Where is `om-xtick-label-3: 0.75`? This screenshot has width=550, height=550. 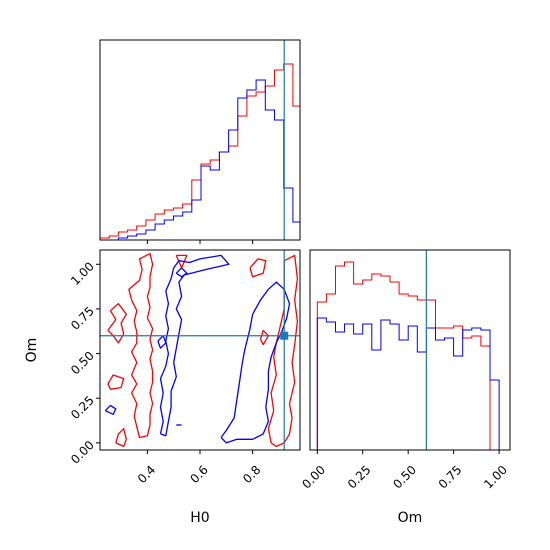 om-xtick-label-3: 0.75 is located at coordinates (450, 477).